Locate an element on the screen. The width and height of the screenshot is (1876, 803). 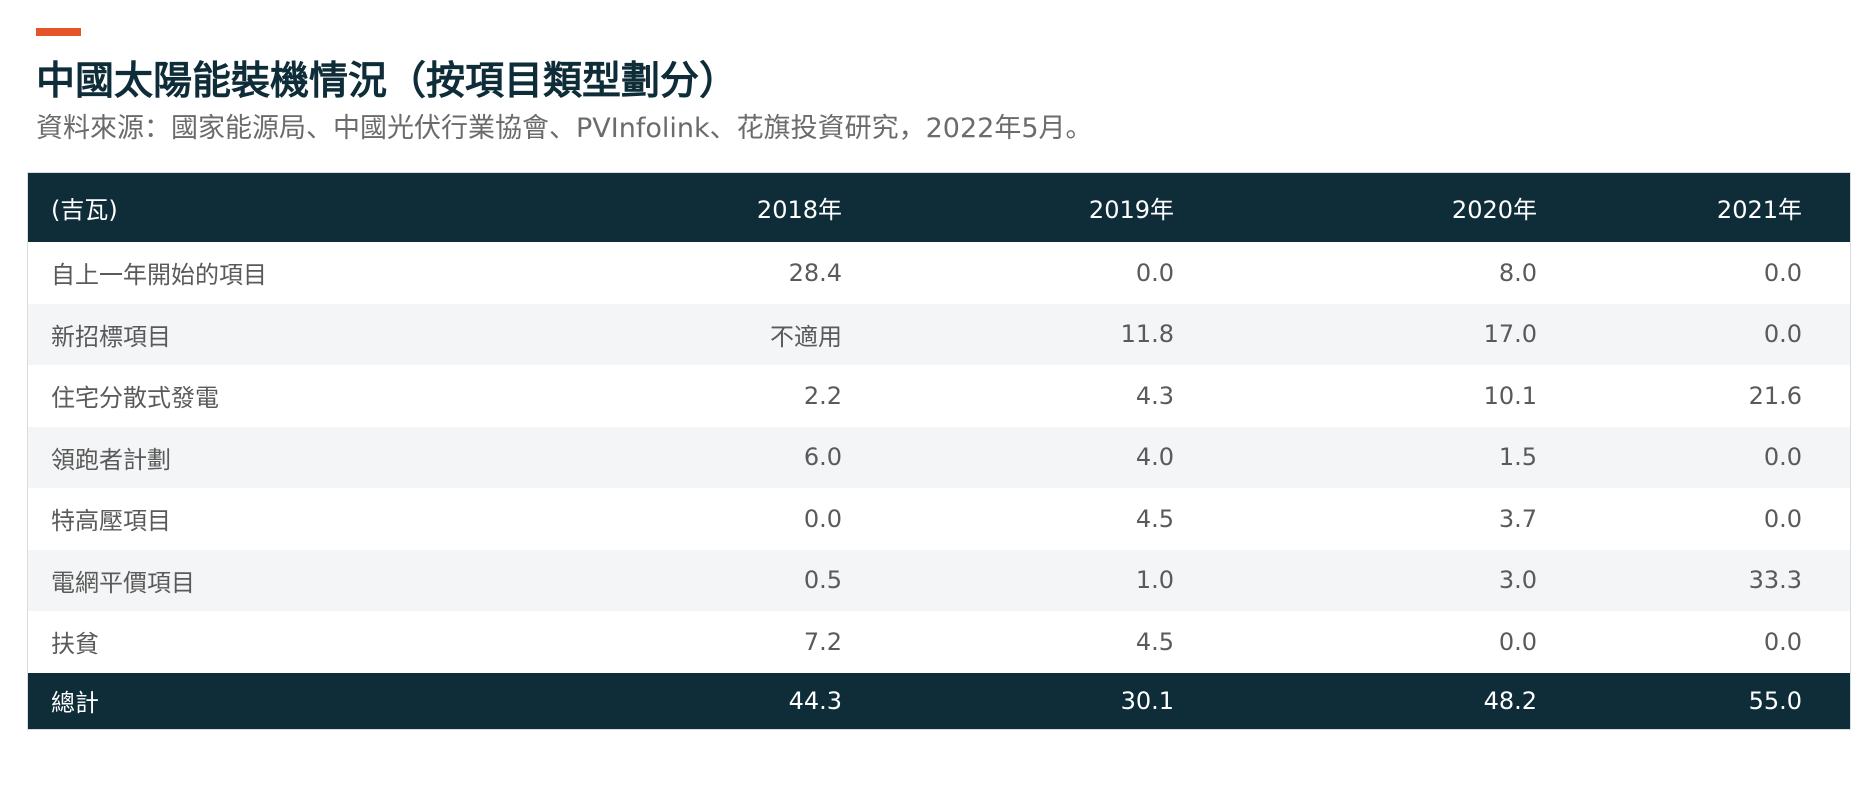
unit-header: (吉瓦) is located at coordinates (84, 210).